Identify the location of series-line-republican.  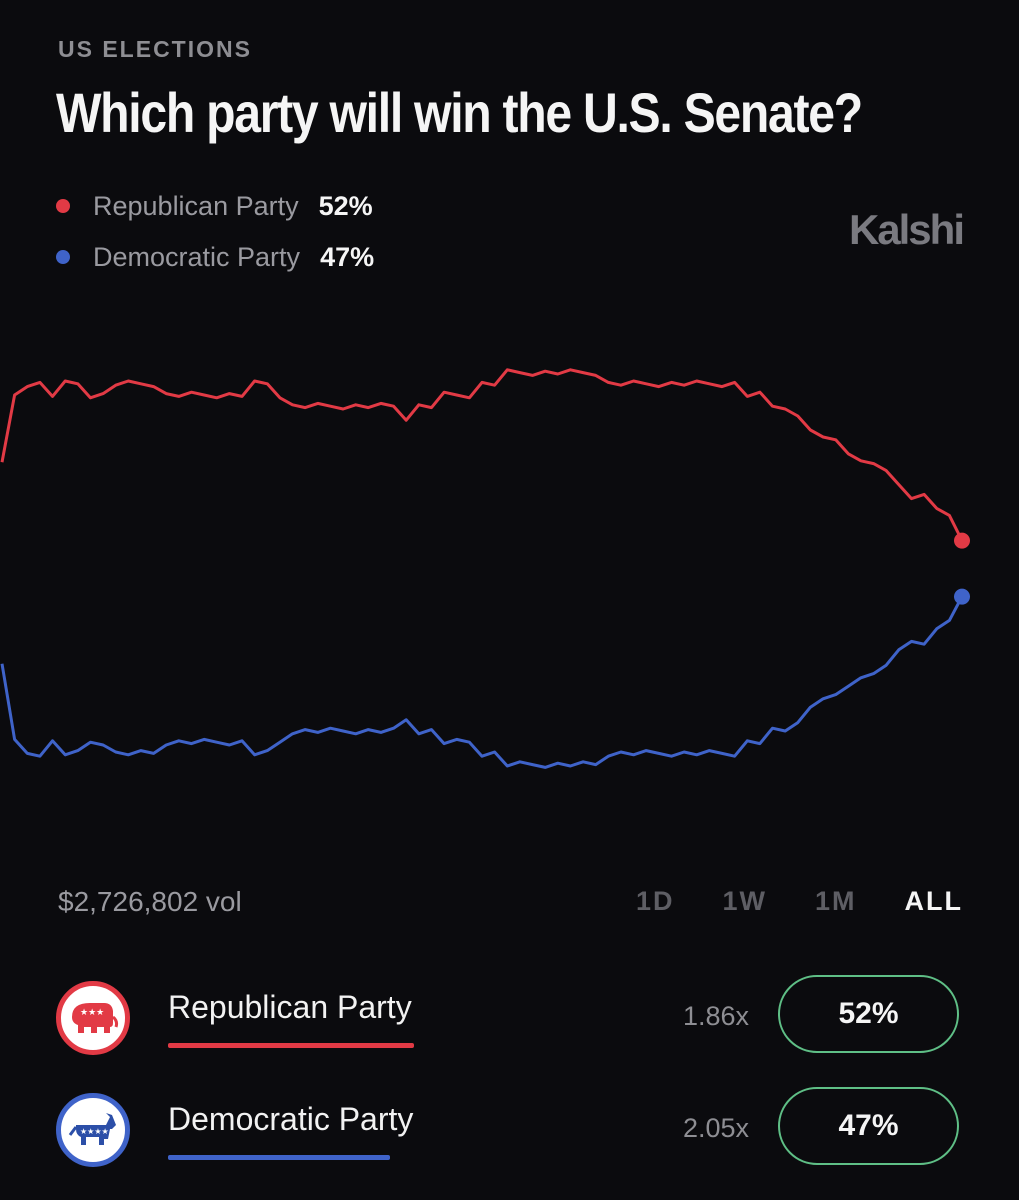
(482, 455).